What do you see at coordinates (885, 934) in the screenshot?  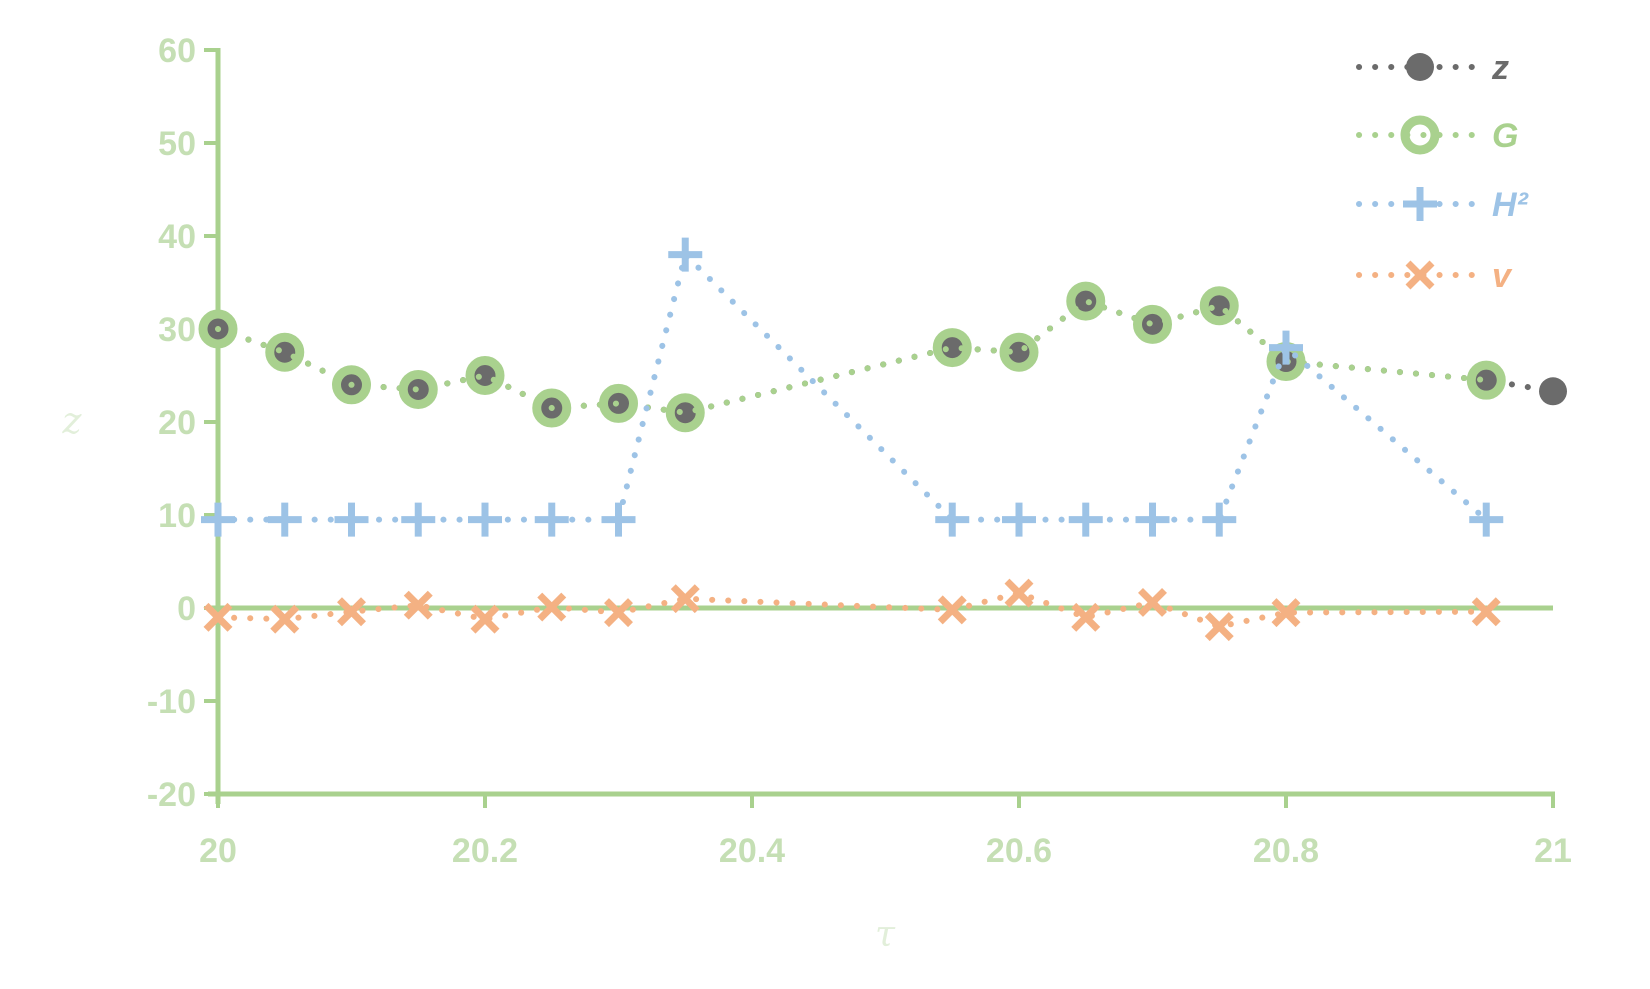 I see `x-axis-title: τ` at bounding box center [885, 934].